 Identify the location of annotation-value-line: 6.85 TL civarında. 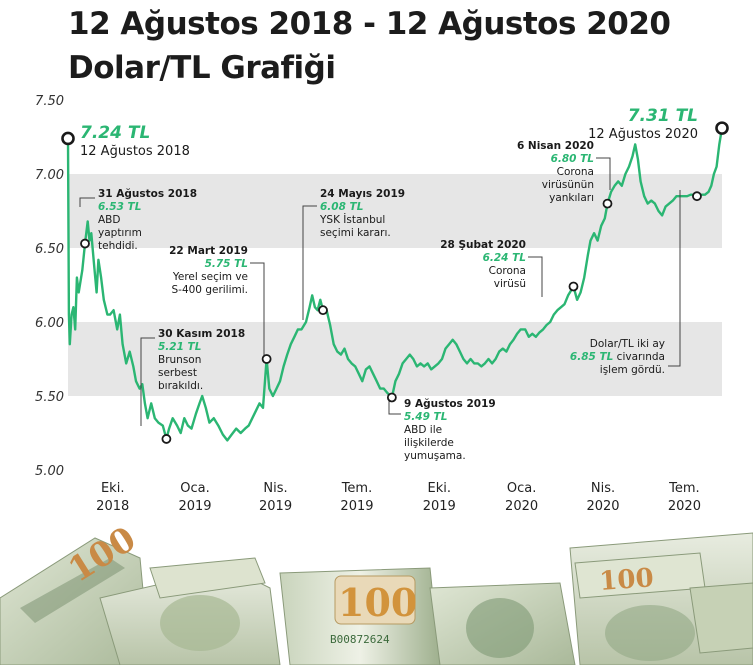
(617, 357).